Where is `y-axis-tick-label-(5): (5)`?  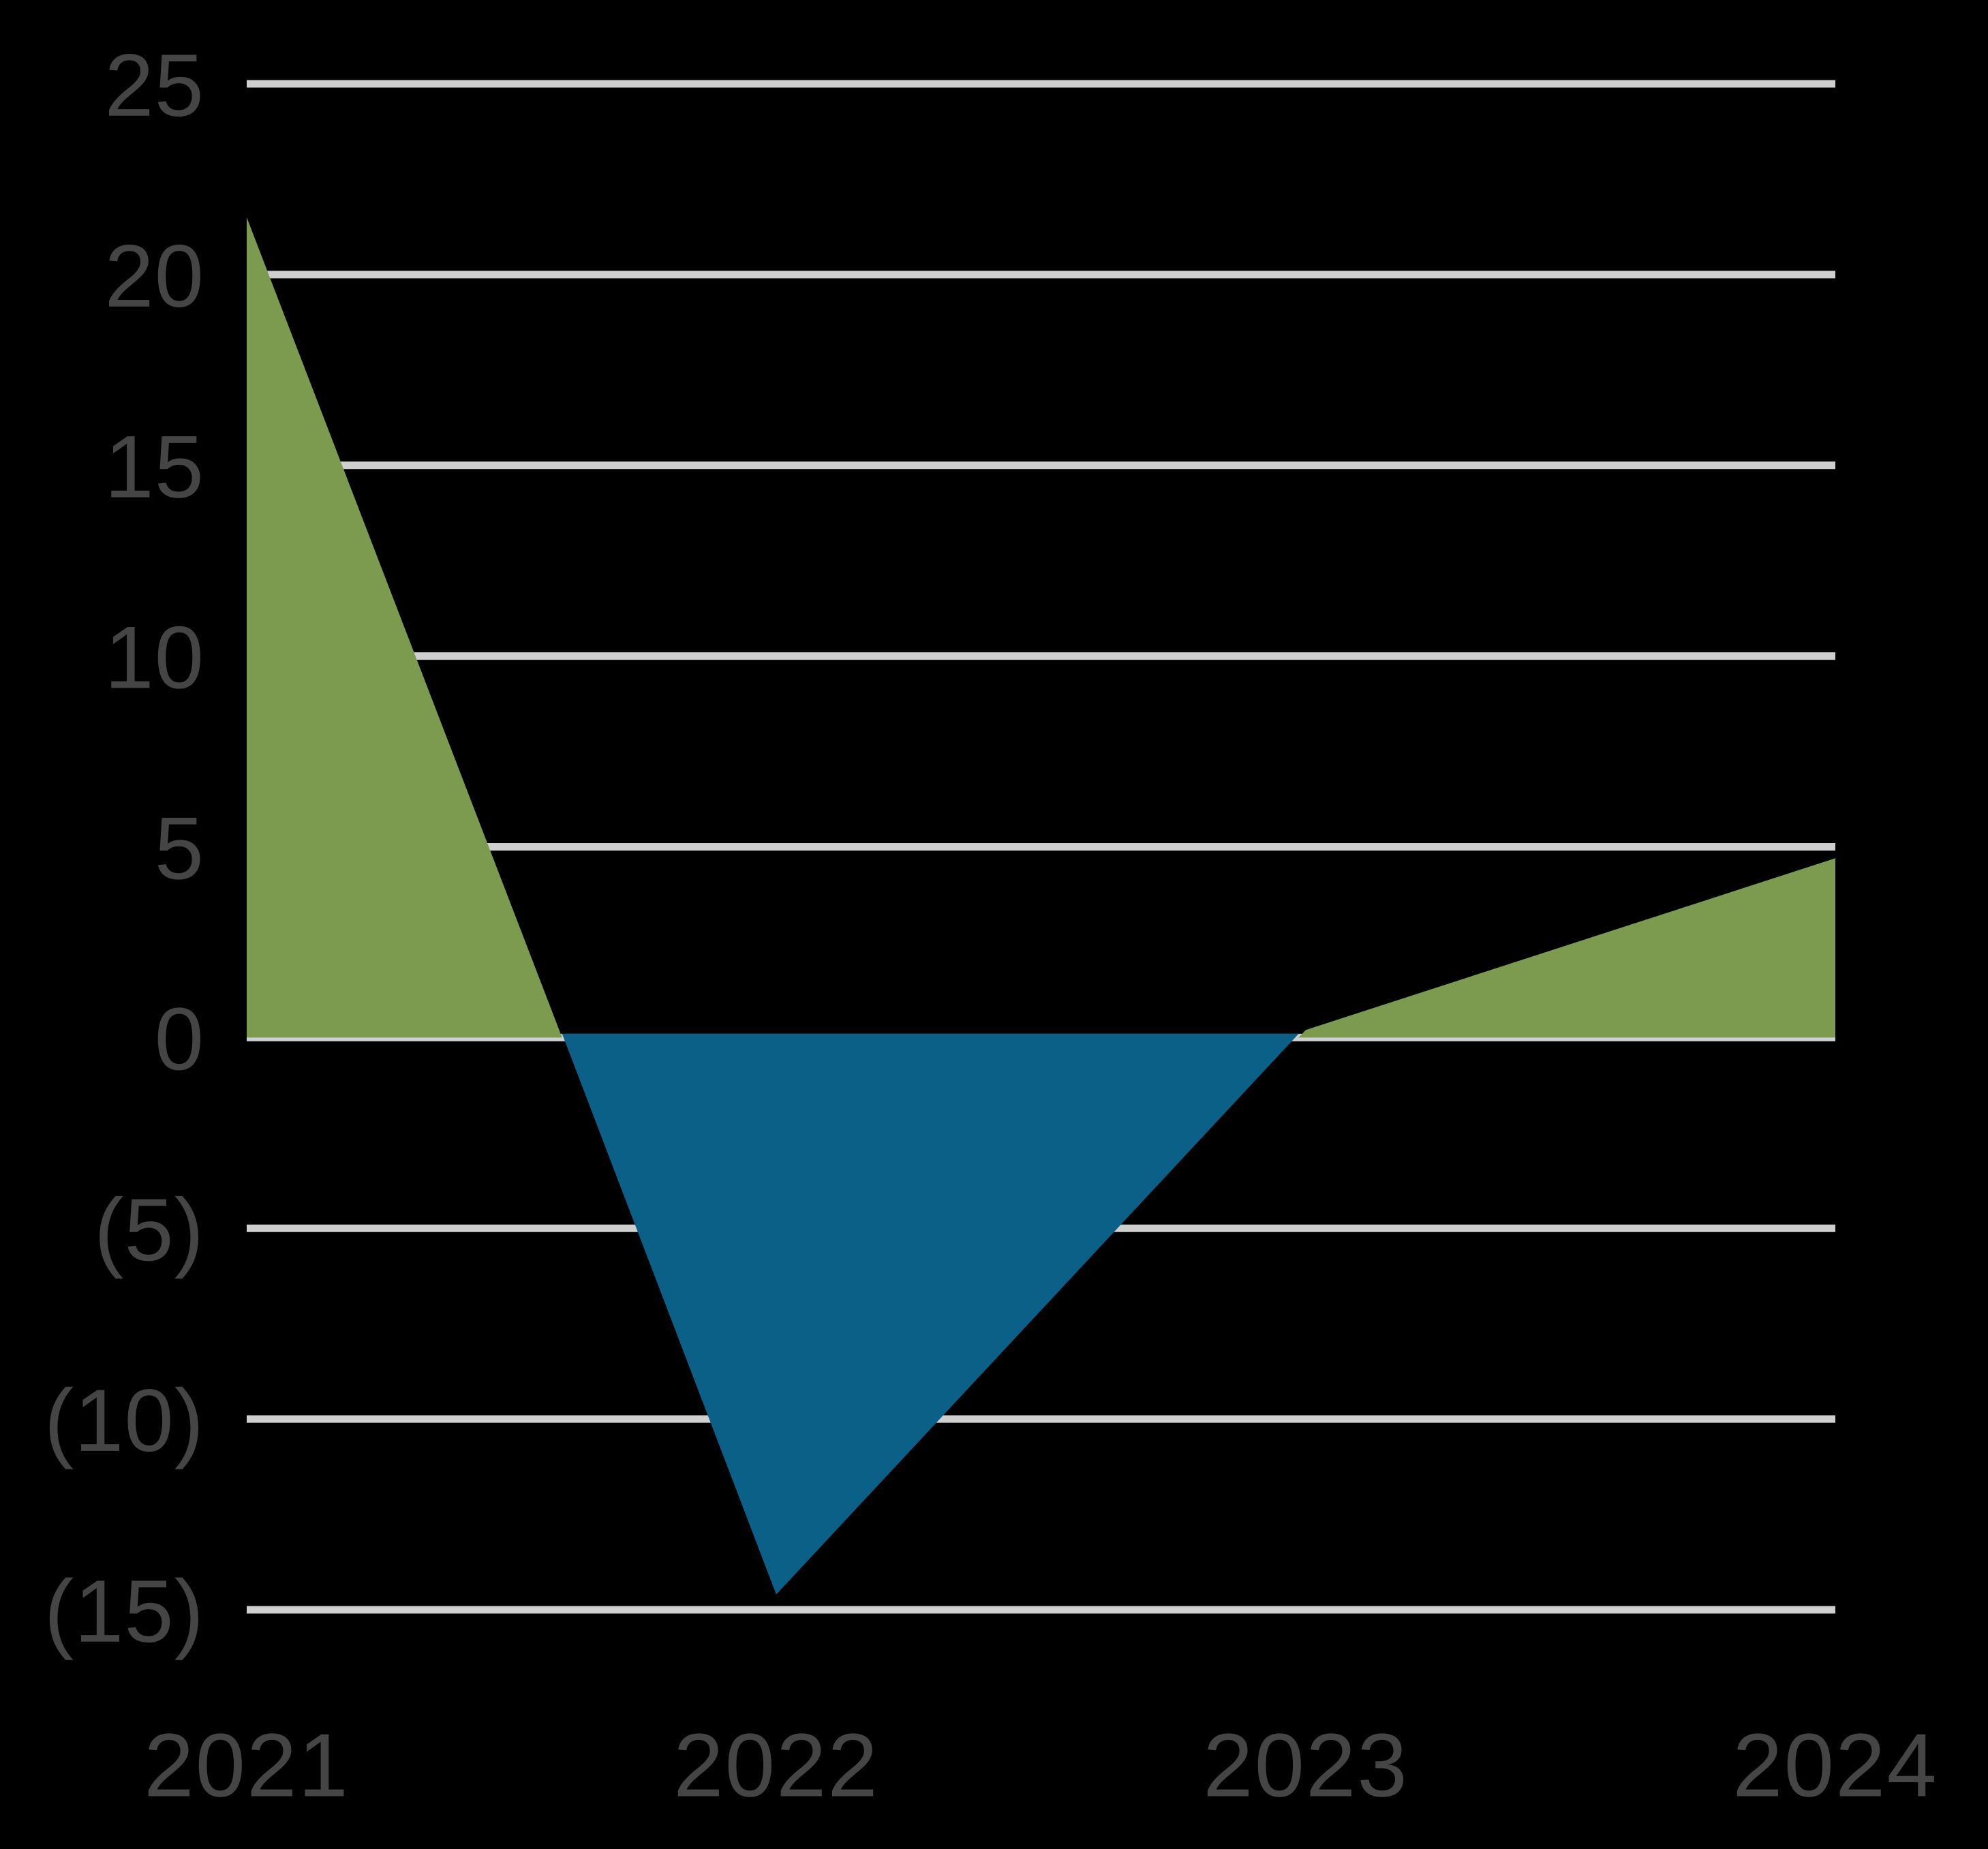 y-axis-tick-label-(5): (5) is located at coordinates (149, 1229).